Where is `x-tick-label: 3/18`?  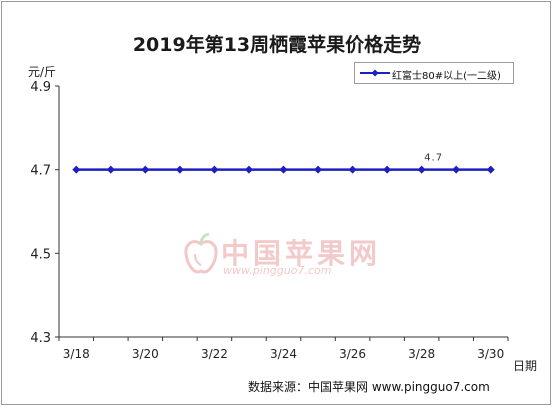
x-tick-label: 3/18 is located at coordinates (76, 354).